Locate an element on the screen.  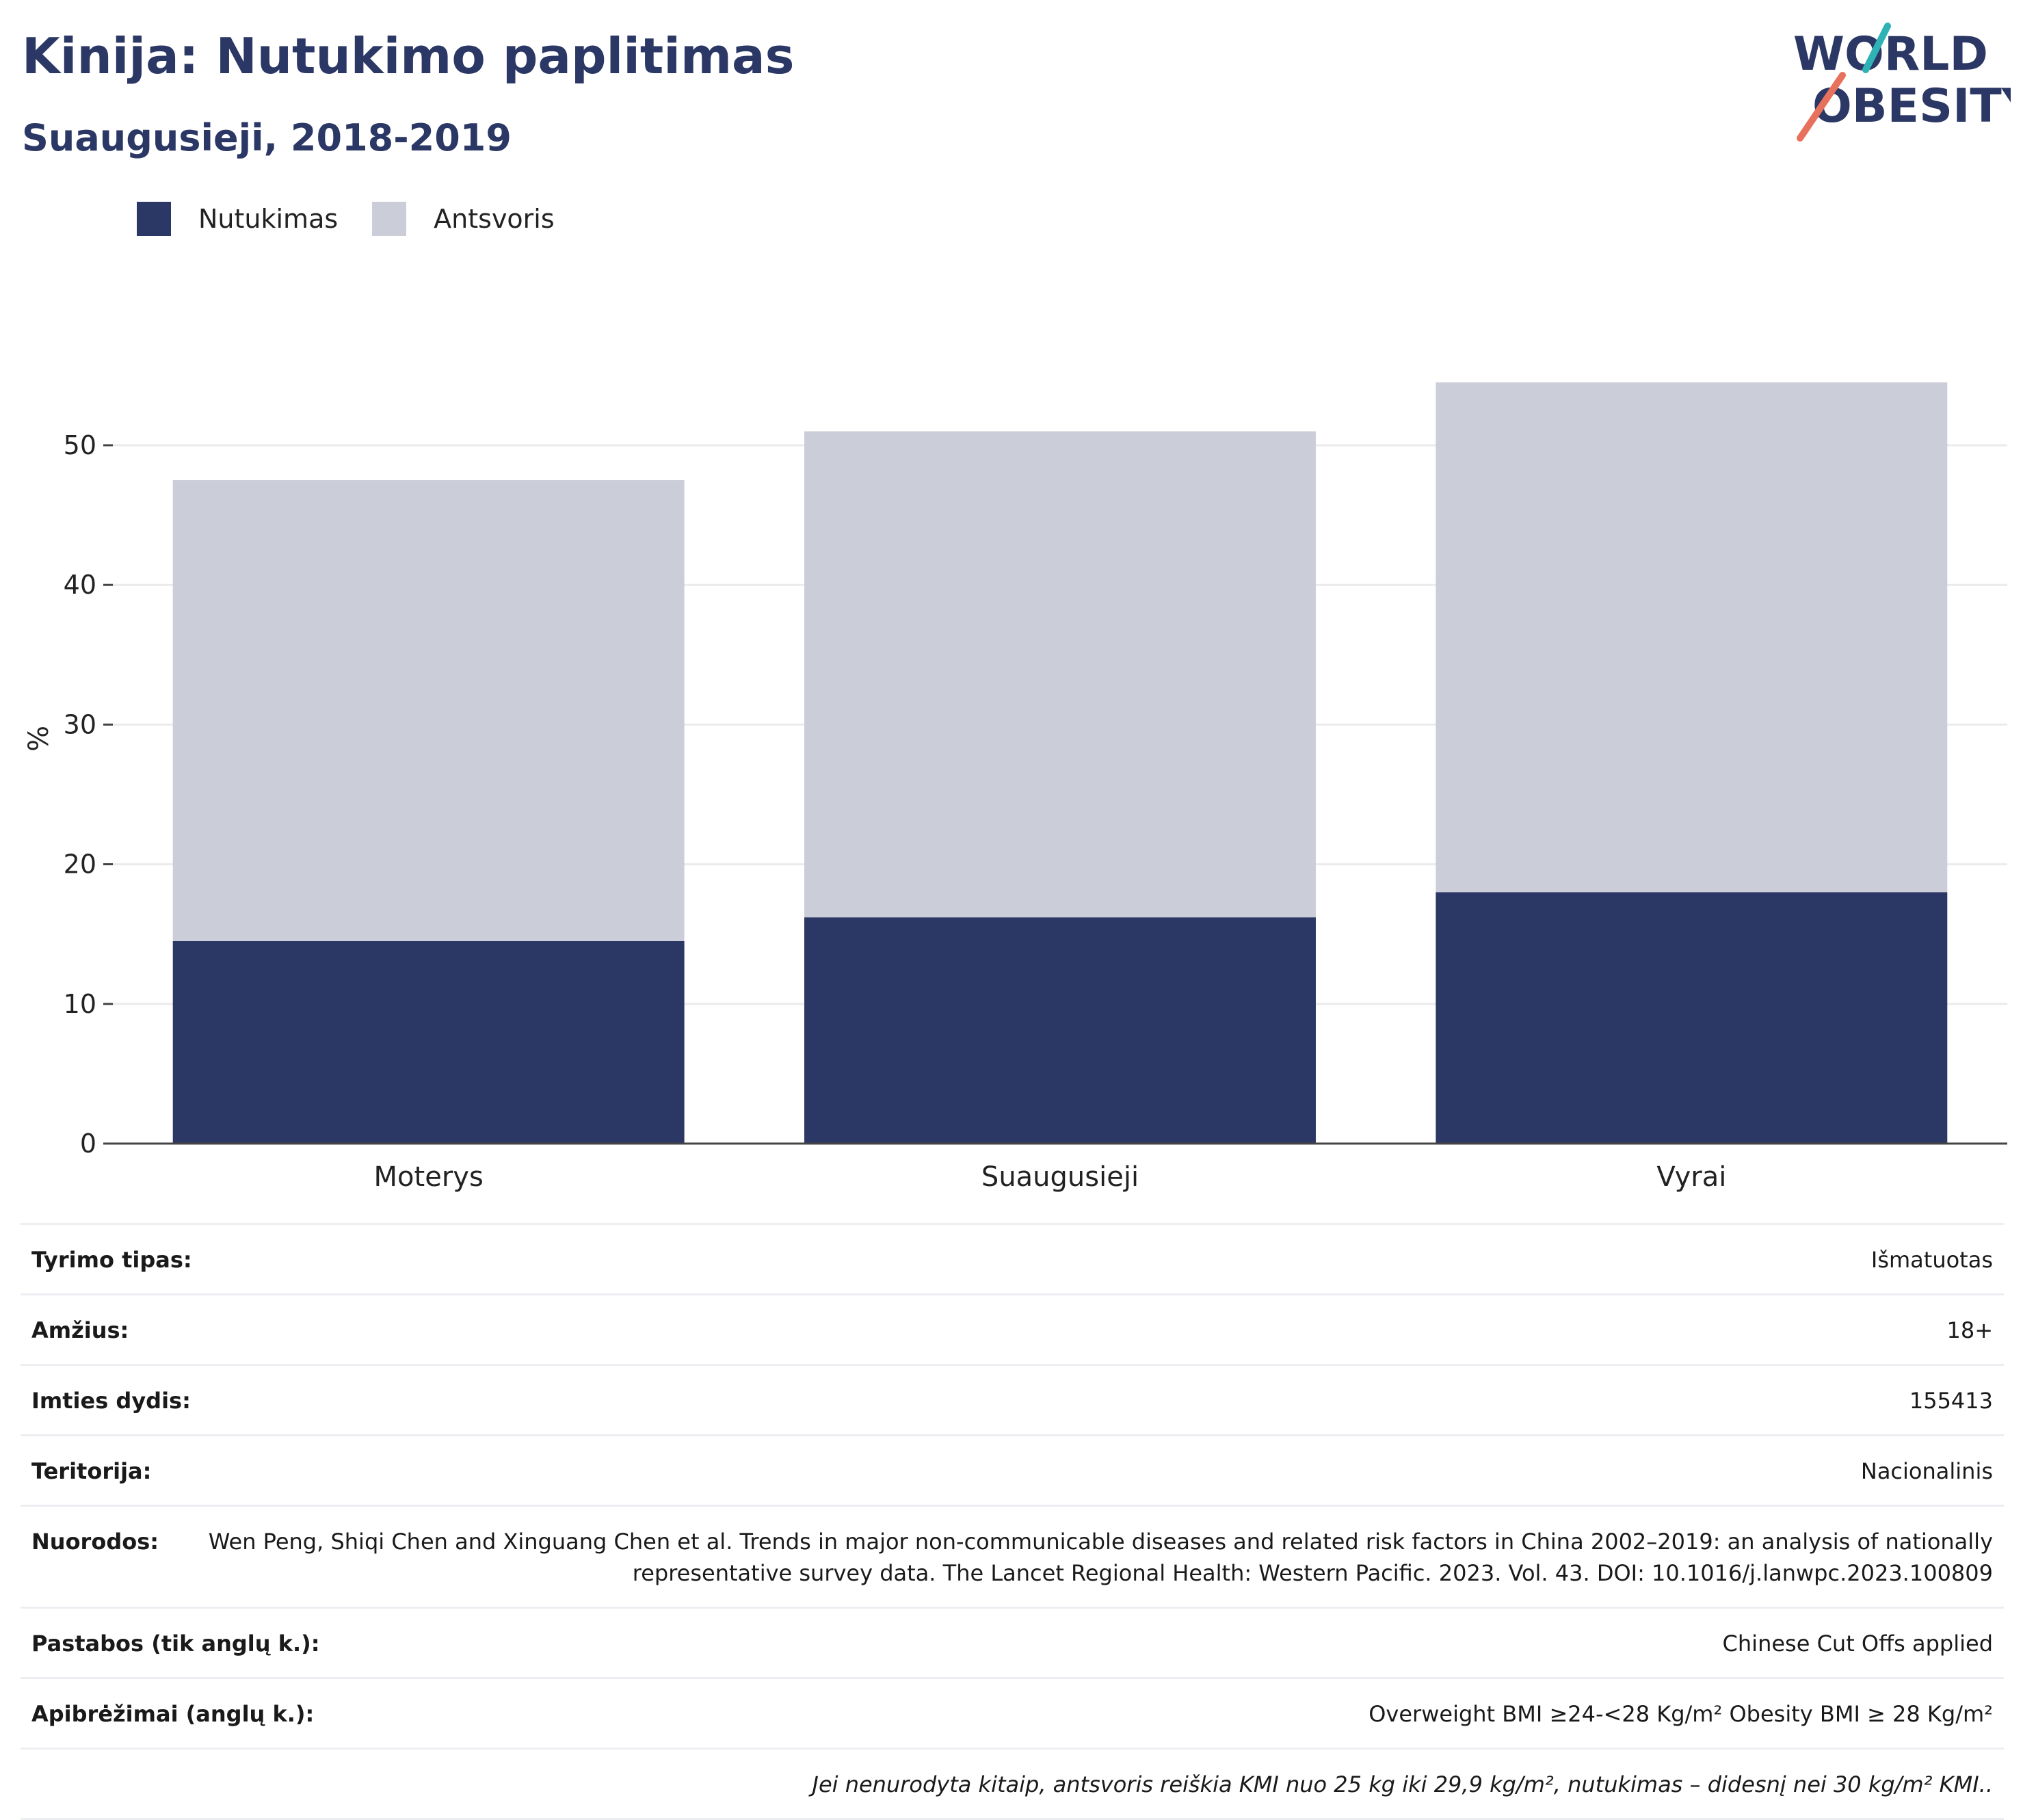
meta-value: Nacionalinis is located at coordinates (1926, 1471).